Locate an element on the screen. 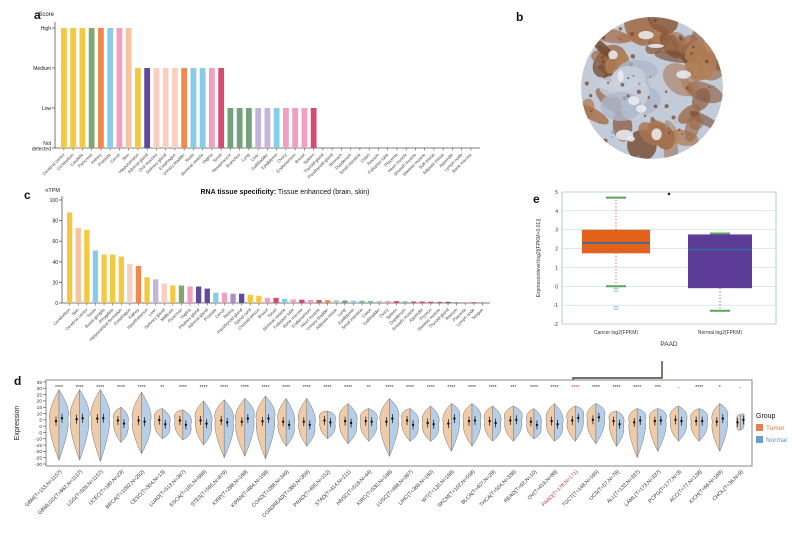  y-tick-label: 0 is located at coordinates (556, 287).